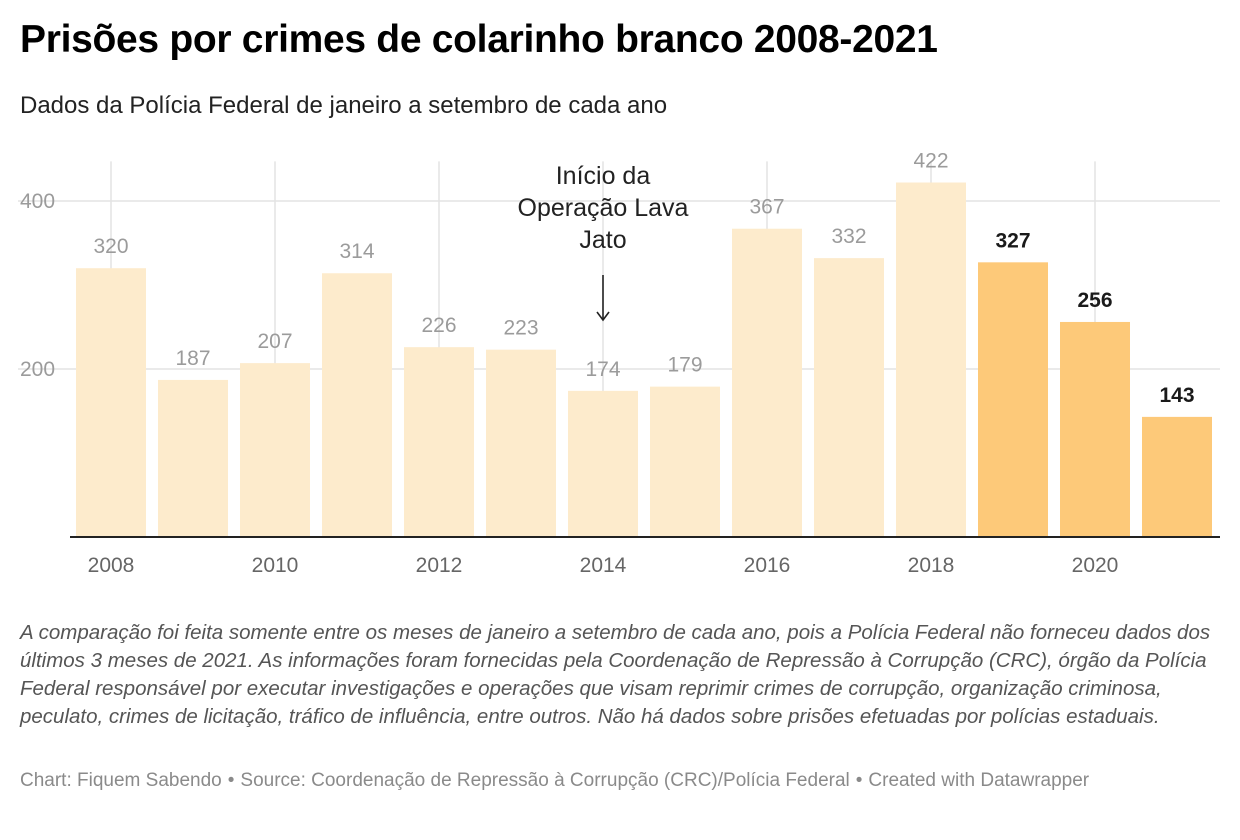 Image resolution: width=1240 pixels, height=840 pixels. Describe the element at coordinates (121, 780) in the screenshot. I see `credit-chart-by: Chart: Fiquem Sabendo` at that location.